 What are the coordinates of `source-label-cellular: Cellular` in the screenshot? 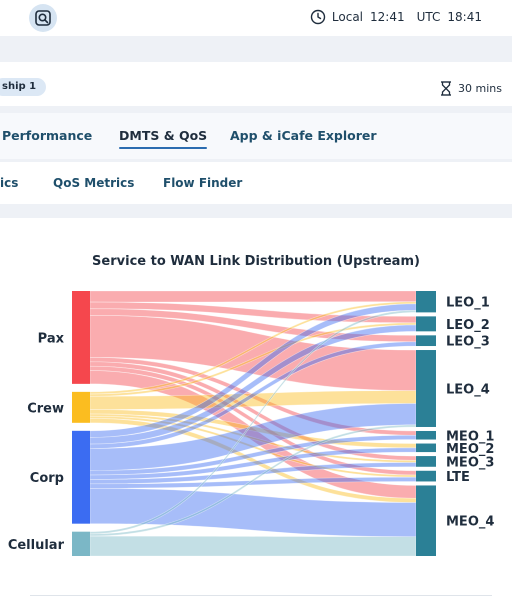 It's located at (36, 545).